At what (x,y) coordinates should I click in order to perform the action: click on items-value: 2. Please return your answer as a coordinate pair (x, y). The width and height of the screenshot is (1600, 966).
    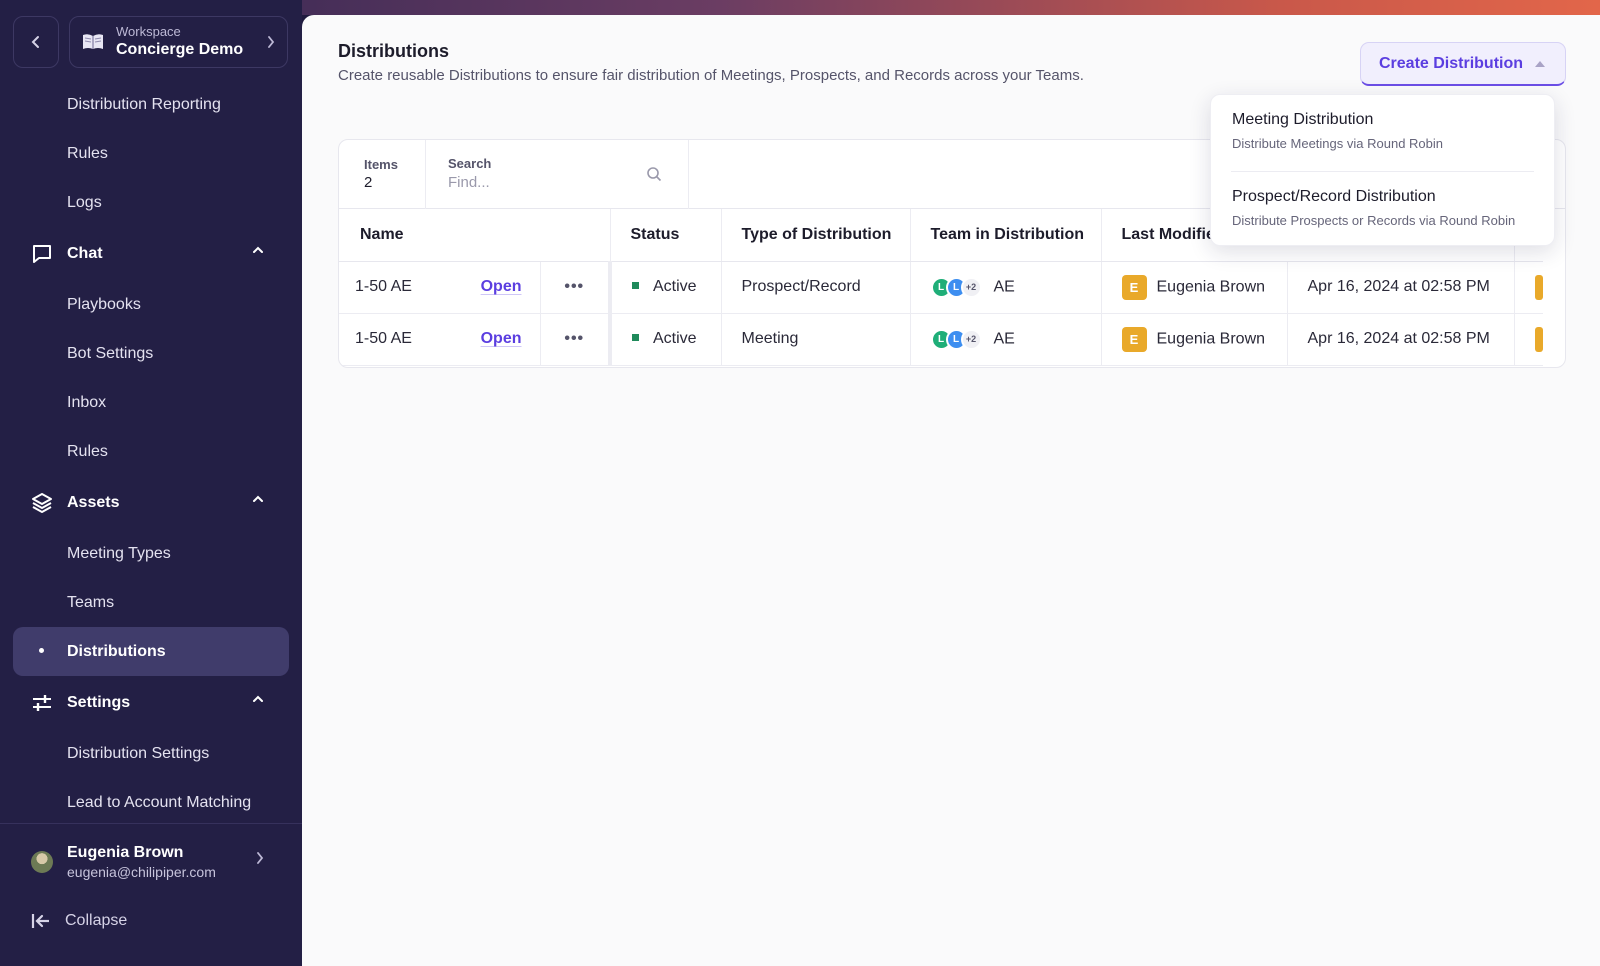
    Looking at the image, I should click on (368, 182).